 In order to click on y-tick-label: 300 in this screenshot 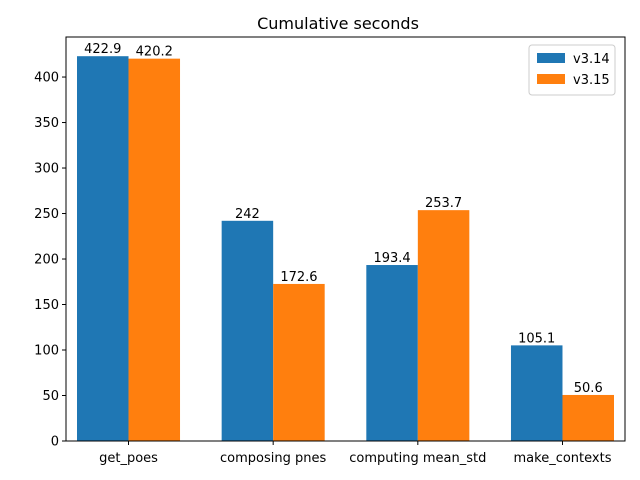, I will do `click(46, 169)`.